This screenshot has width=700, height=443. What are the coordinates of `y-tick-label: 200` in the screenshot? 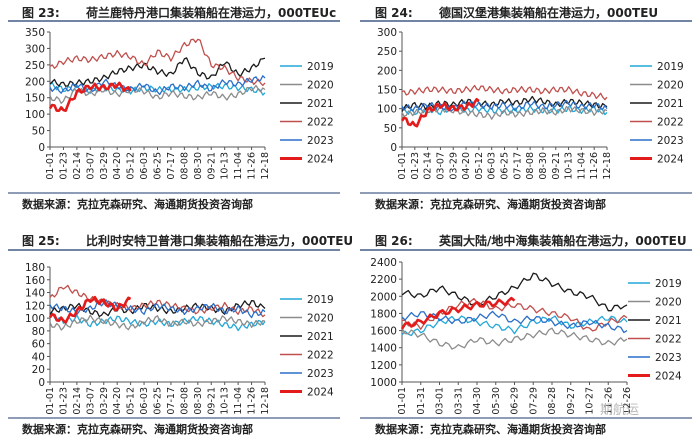 It's located at (35, 82).